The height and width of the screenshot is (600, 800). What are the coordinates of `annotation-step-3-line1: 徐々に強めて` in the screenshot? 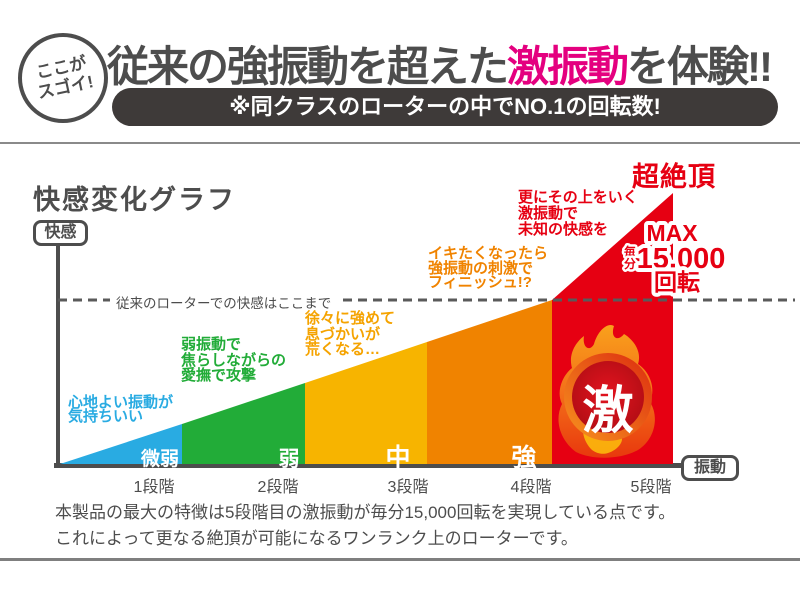 It's located at (350, 318).